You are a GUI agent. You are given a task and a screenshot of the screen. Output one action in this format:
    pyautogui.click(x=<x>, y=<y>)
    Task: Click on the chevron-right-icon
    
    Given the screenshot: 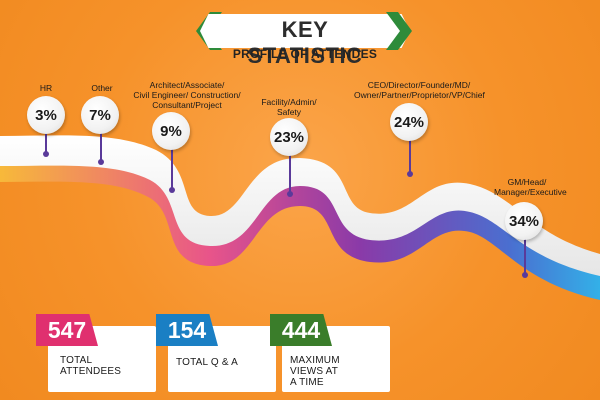 What is the action you would take?
    pyautogui.click(x=399, y=31)
    